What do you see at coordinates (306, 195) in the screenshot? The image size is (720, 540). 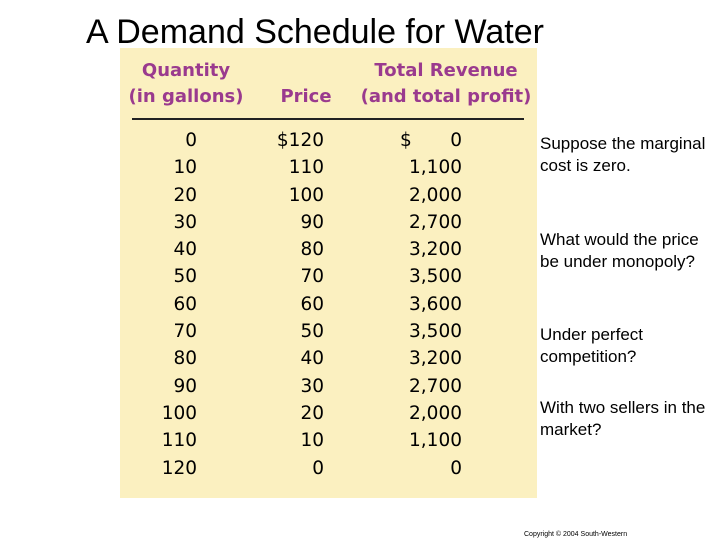 I see `cell-price: 100` at bounding box center [306, 195].